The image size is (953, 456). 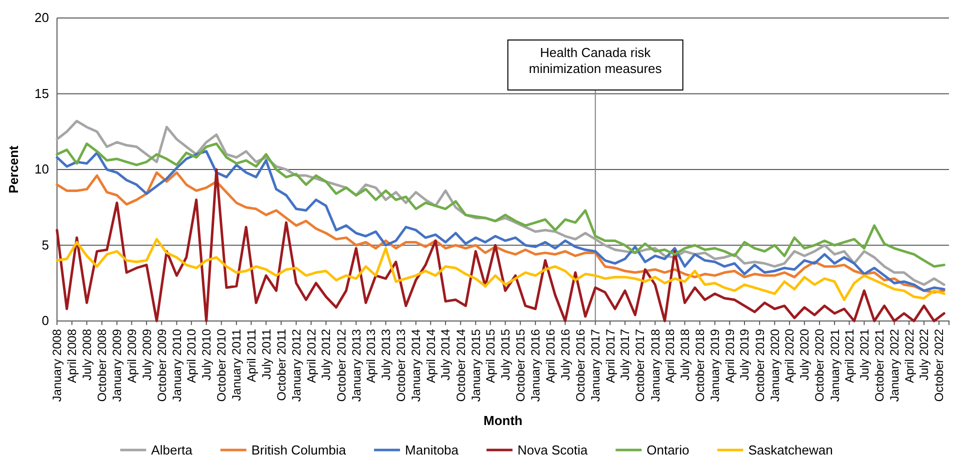 What do you see at coordinates (475, 365) in the screenshot?
I see `x-tick-label: January 2015` at bounding box center [475, 365].